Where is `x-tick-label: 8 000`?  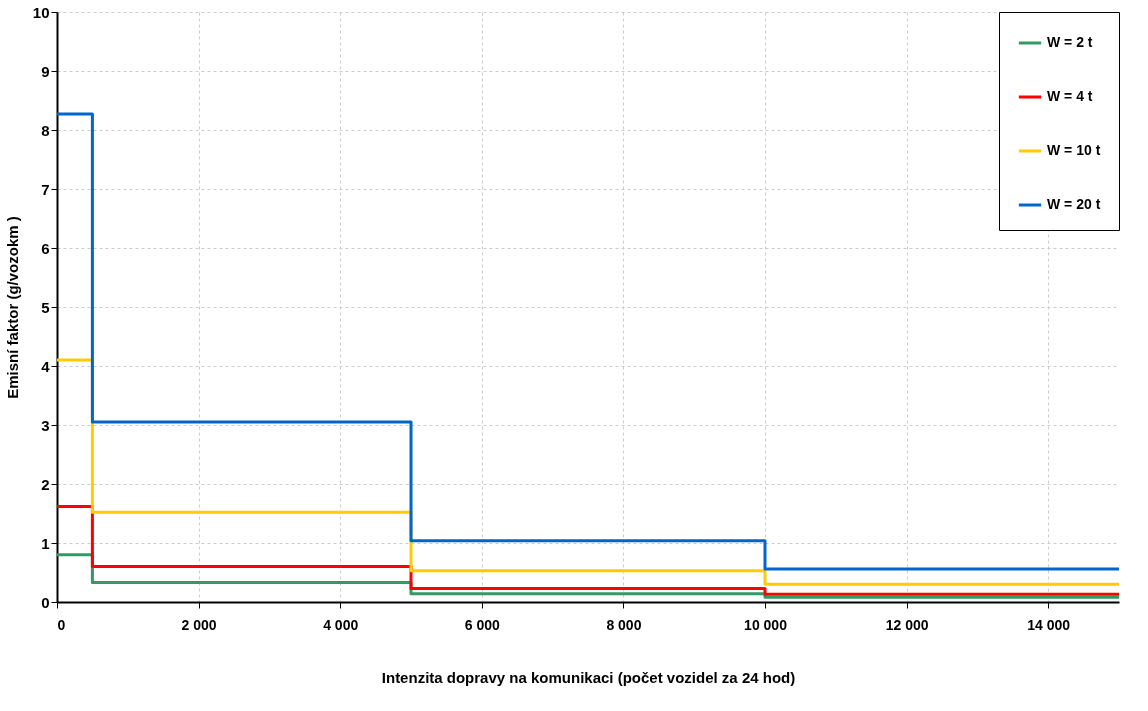 x-tick-label: 8 000 is located at coordinates (624, 624).